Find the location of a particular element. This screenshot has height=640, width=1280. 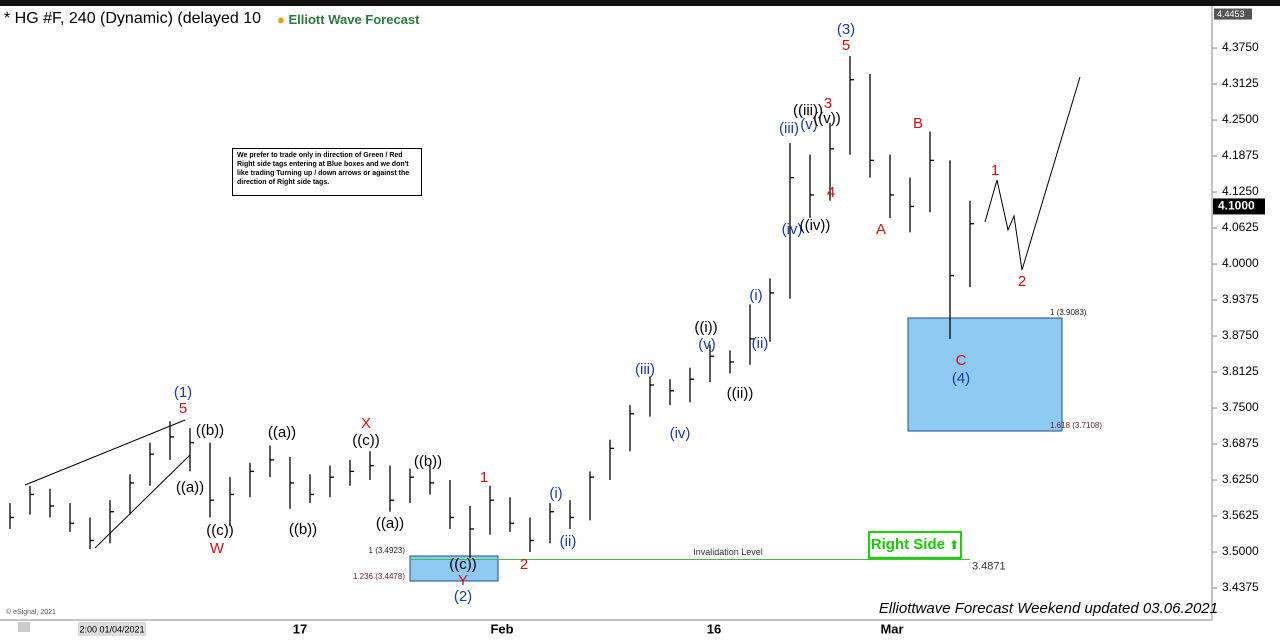

y-tick-label: 3.5000 is located at coordinates (1240, 551).